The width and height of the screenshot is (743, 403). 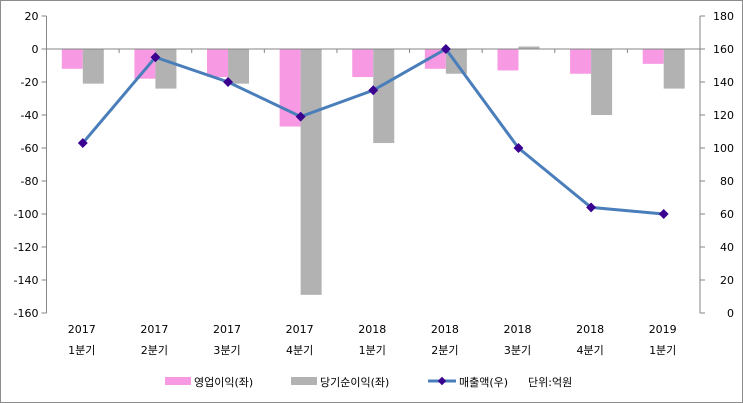 What do you see at coordinates (723, 148) in the screenshot?
I see `right-tick-label: 100` at bounding box center [723, 148].